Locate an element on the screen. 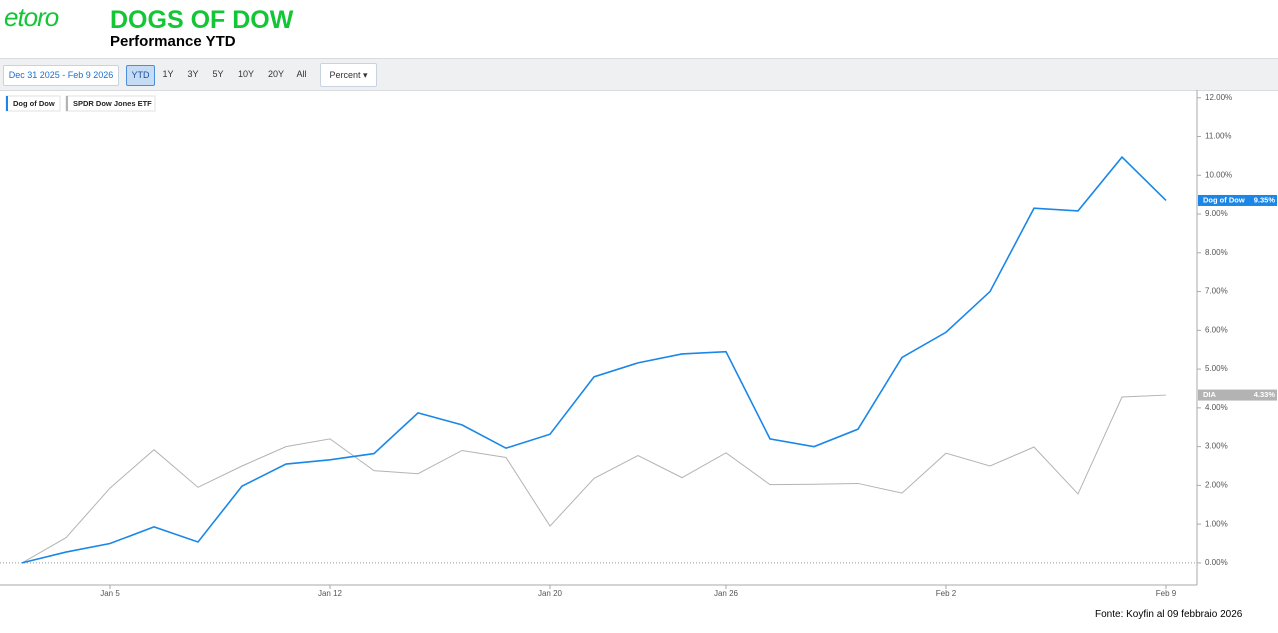 The width and height of the screenshot is (1278, 633). badge-name: Dog of Dow is located at coordinates (1224, 199).